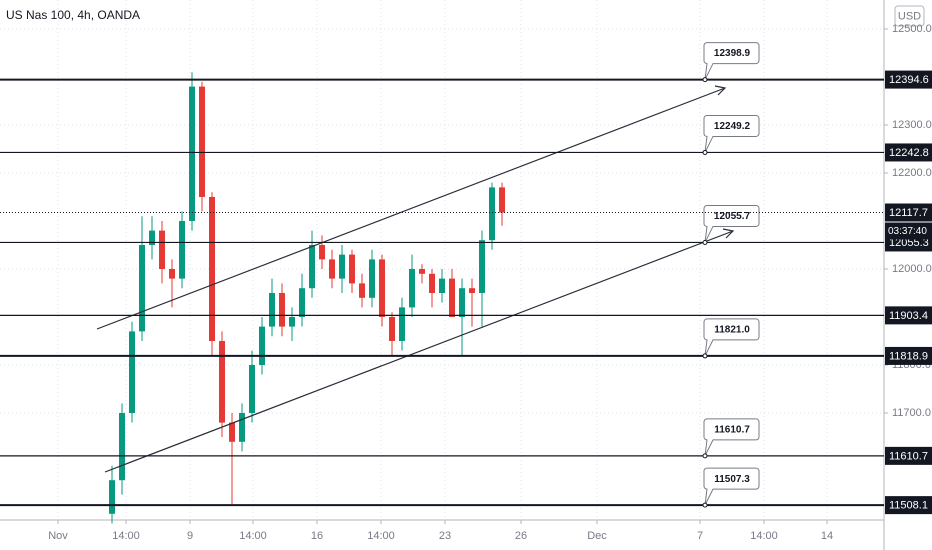 This screenshot has height=550, width=932. Describe the element at coordinates (728, 233) in the screenshot. I see `trend-arrow-lower` at that location.